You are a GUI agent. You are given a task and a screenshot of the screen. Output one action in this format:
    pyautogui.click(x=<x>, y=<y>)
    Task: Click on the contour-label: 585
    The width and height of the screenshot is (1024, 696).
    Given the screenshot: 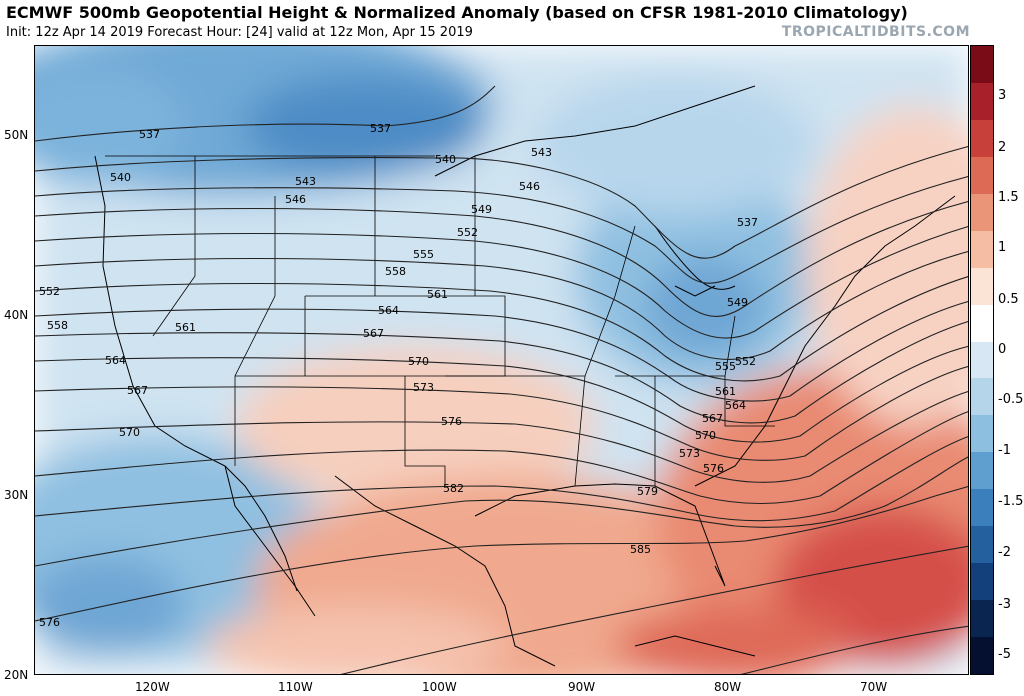 What is the action you would take?
    pyautogui.click(x=640, y=549)
    